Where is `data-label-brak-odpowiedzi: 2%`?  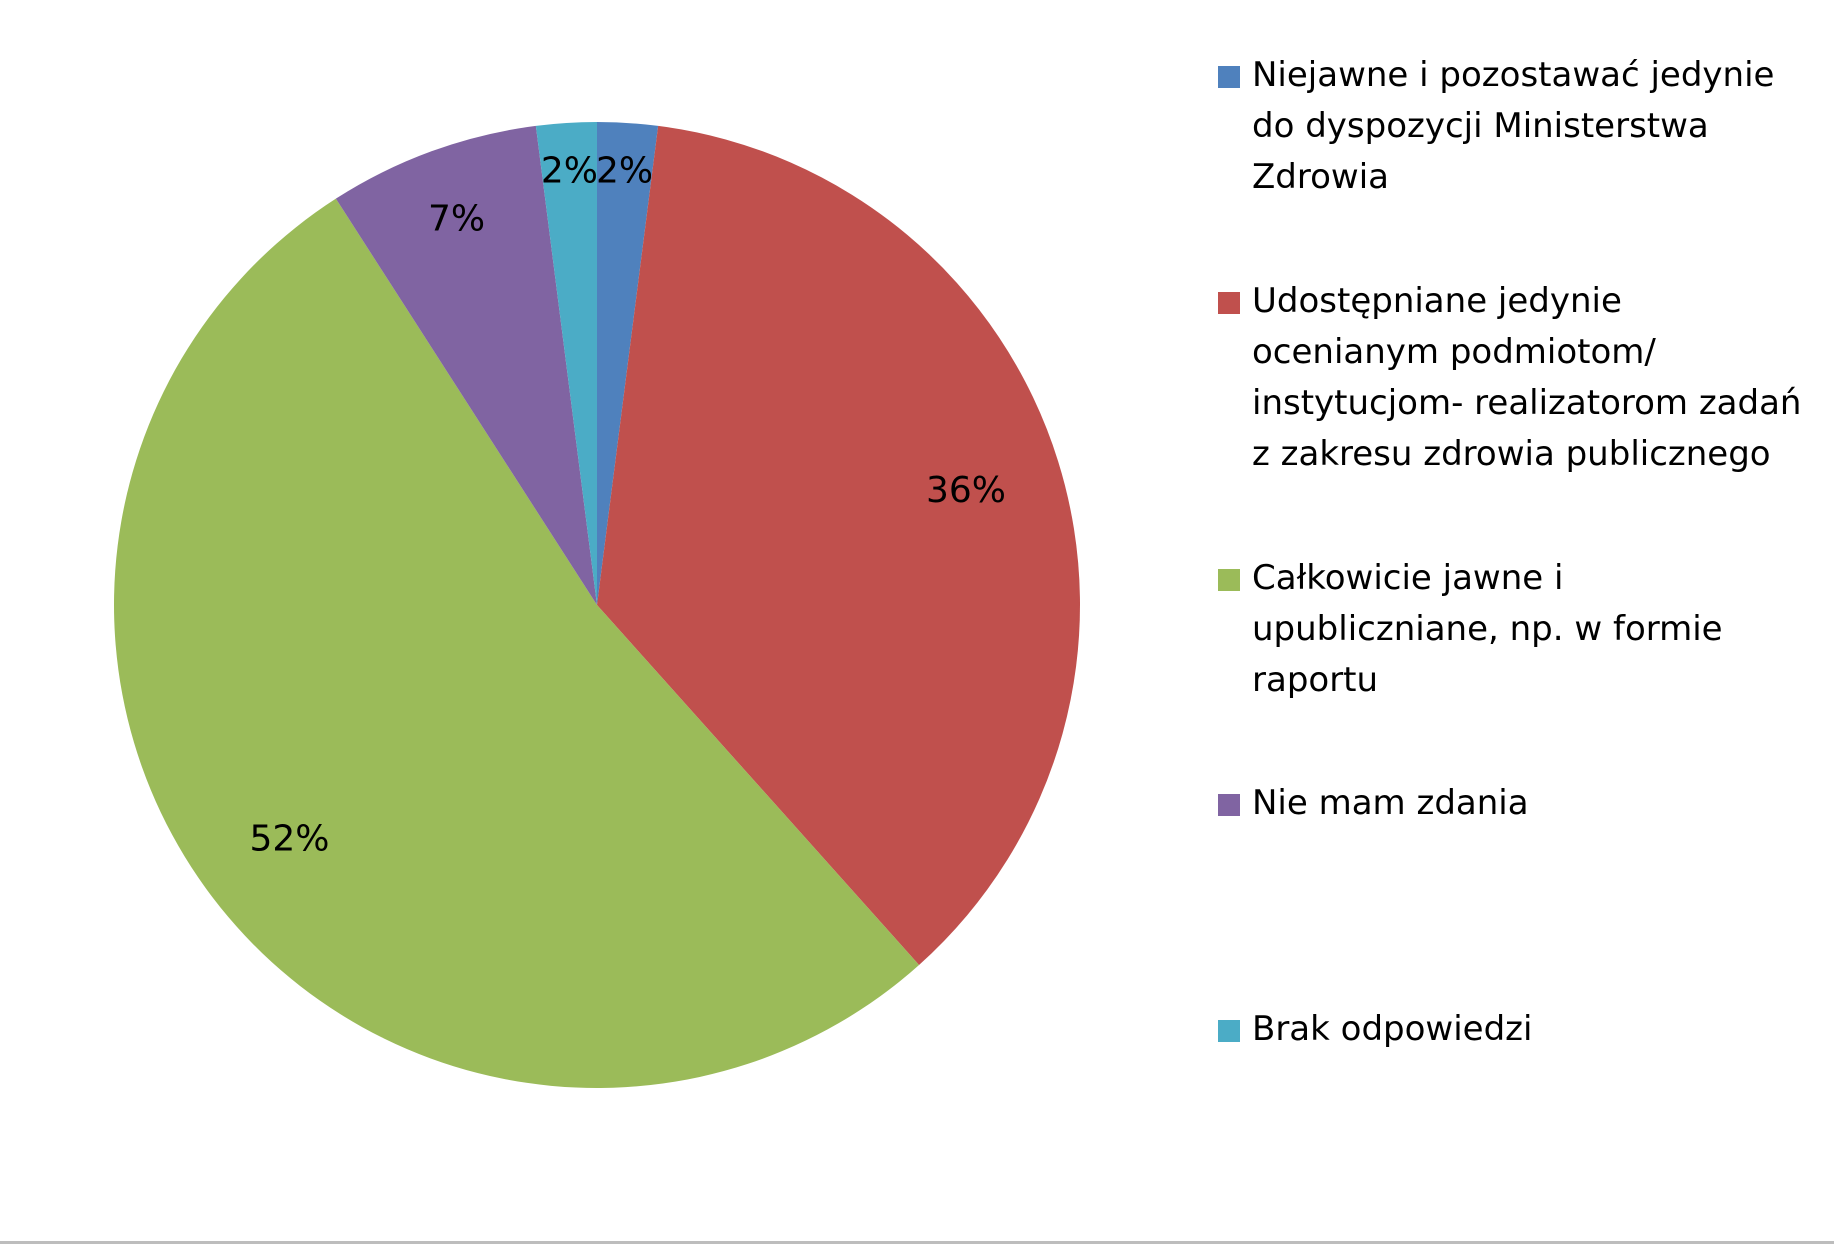
data-label-brak-odpowiedzi: 2% is located at coordinates (569, 171).